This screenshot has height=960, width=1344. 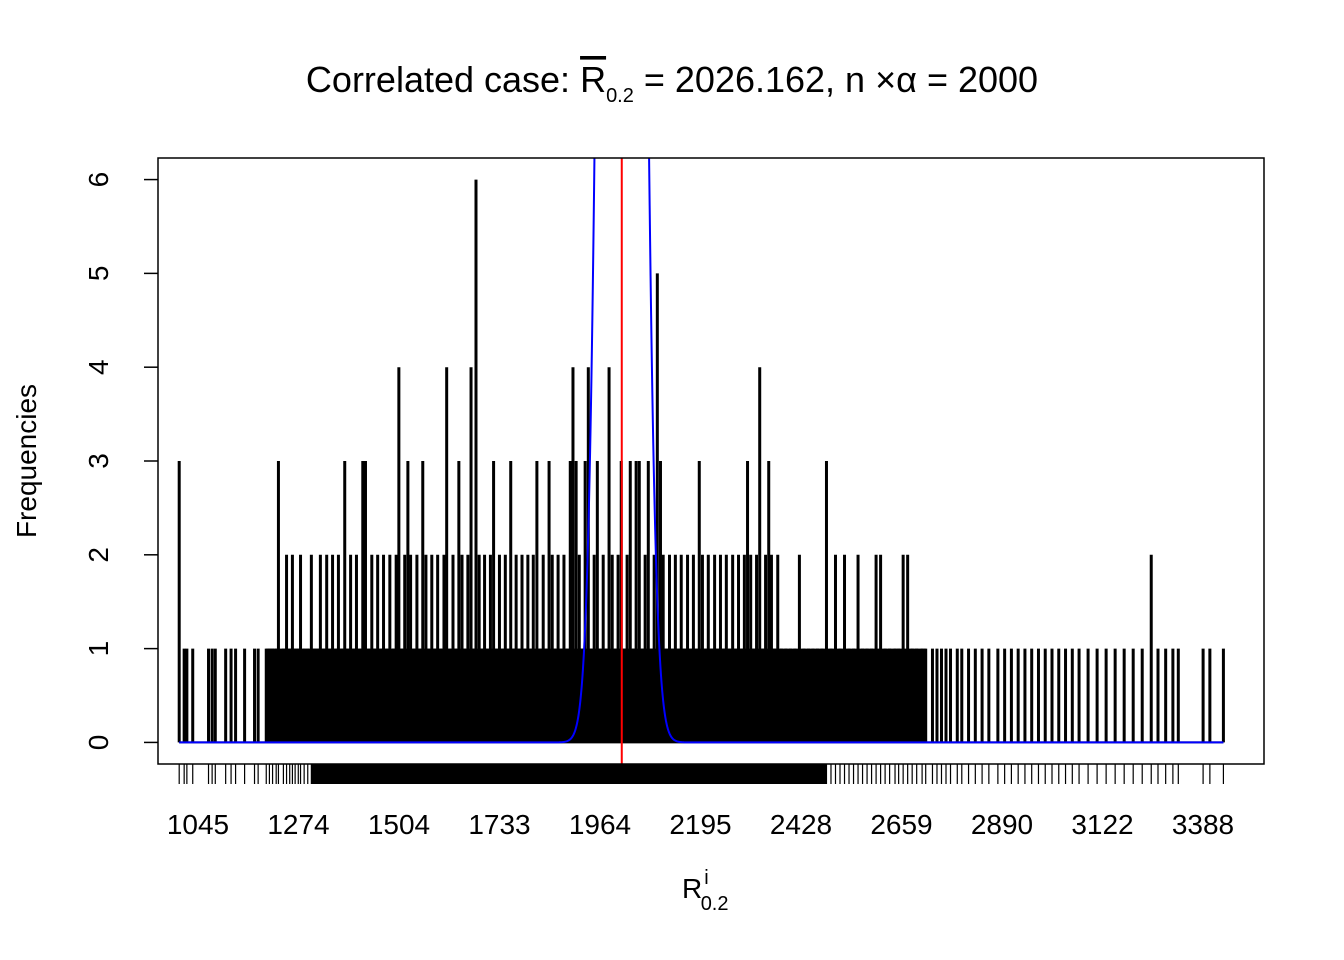 I want to click on x-tick-label: 2890, so click(x=1002, y=824).